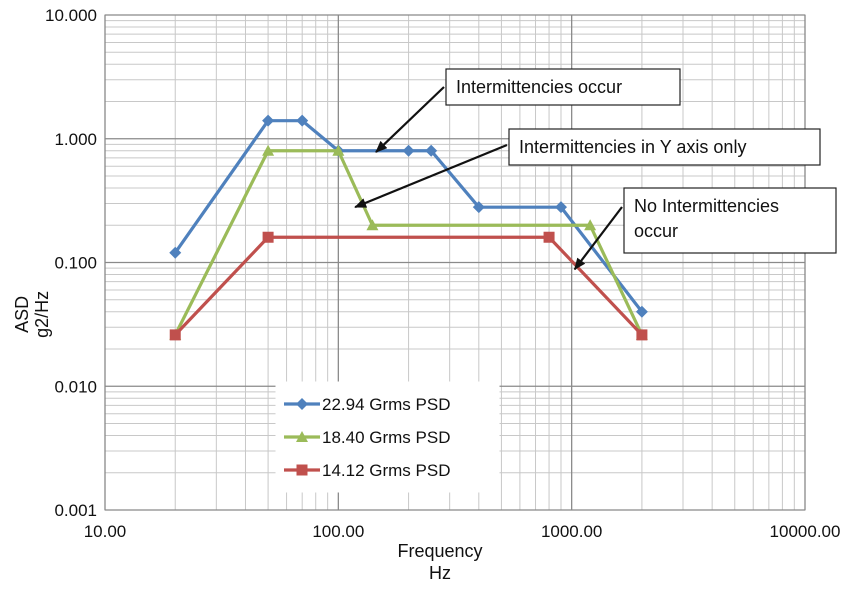 This screenshot has width=856, height=589. What do you see at coordinates (71, 15) in the screenshot?
I see `y-tick-label: 10.000` at bounding box center [71, 15].